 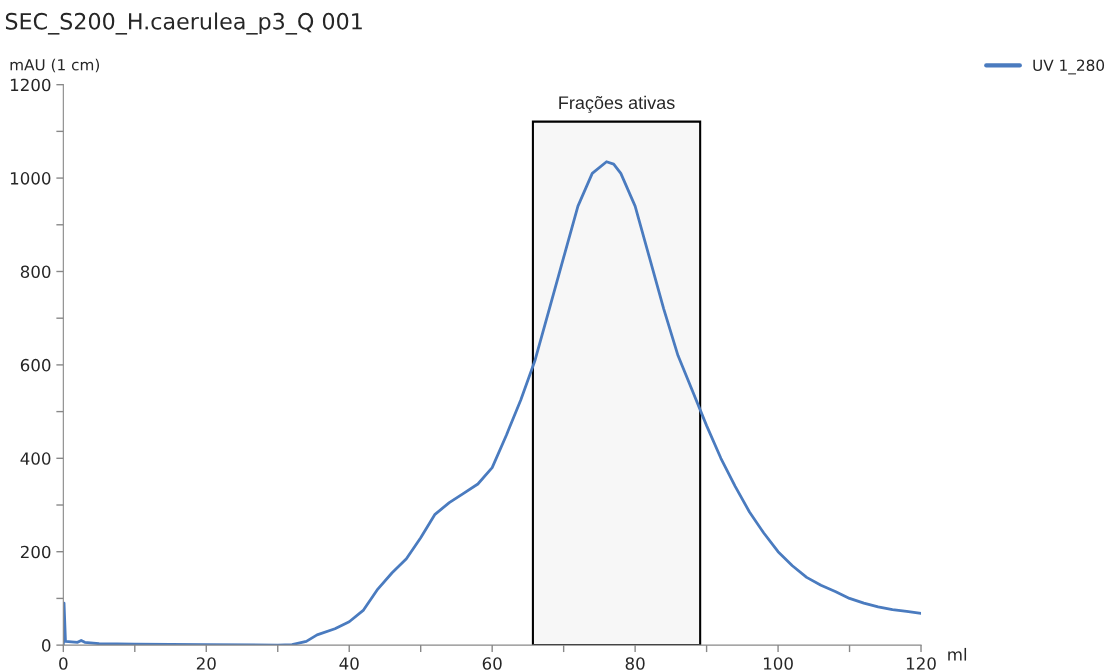 What do you see at coordinates (349, 663) in the screenshot?
I see `x-tick-label: 40` at bounding box center [349, 663].